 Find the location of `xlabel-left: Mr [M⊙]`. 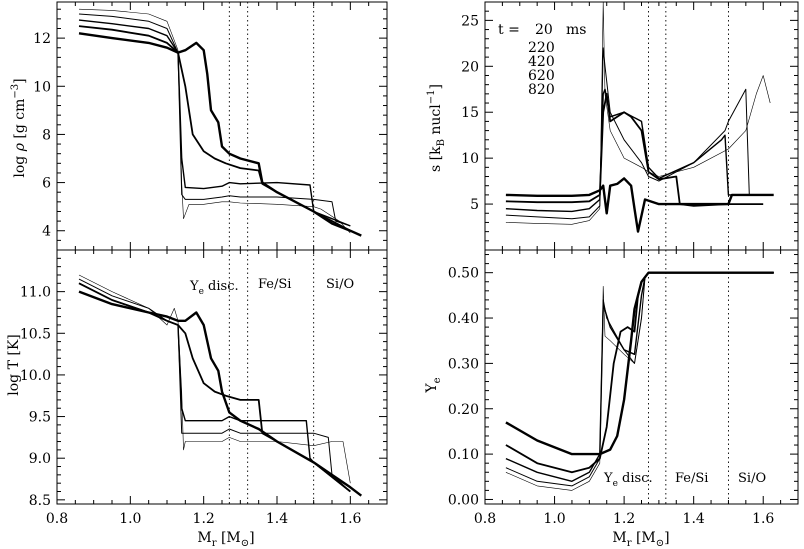

xlabel-left: Mr [M⊙] is located at coordinates (225, 539).